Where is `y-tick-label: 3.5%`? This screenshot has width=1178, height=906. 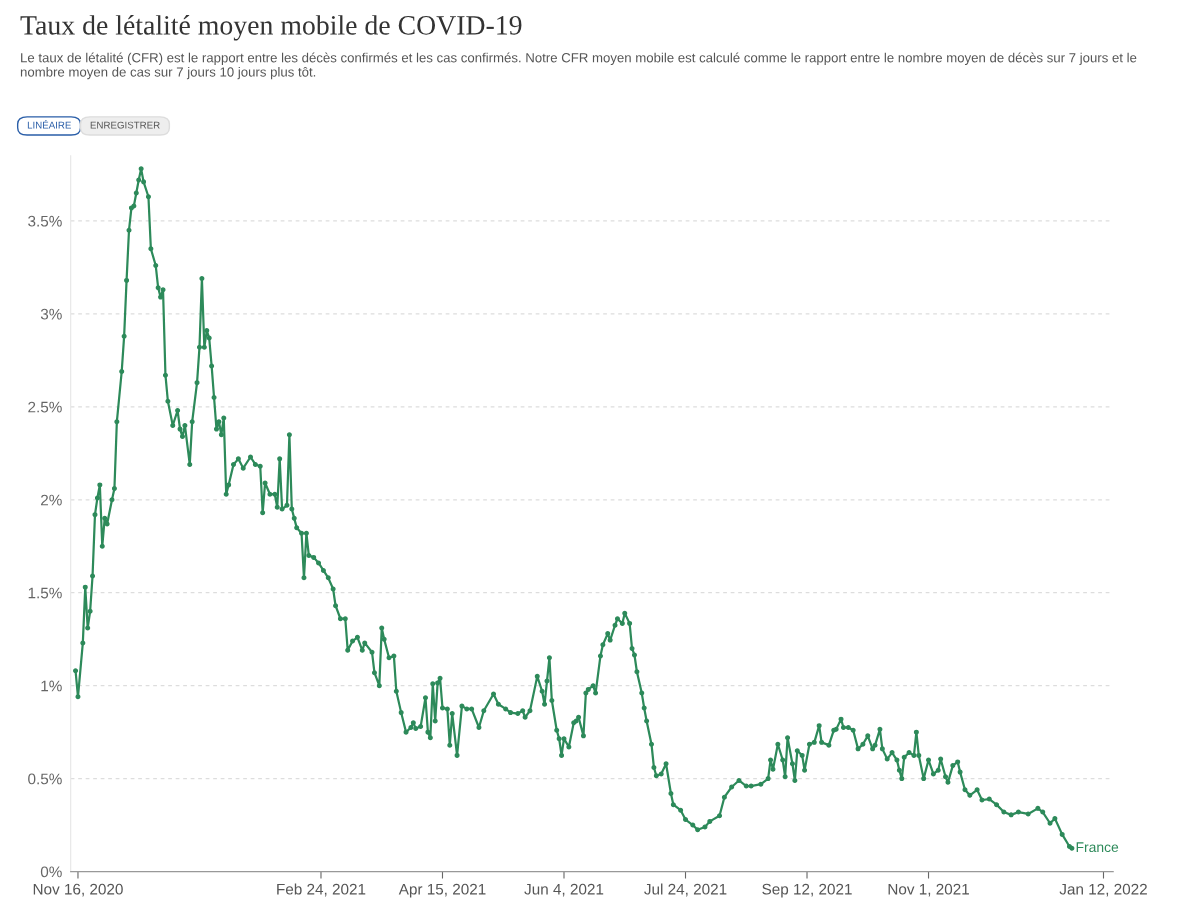 y-tick-label: 3.5% is located at coordinates (45, 221).